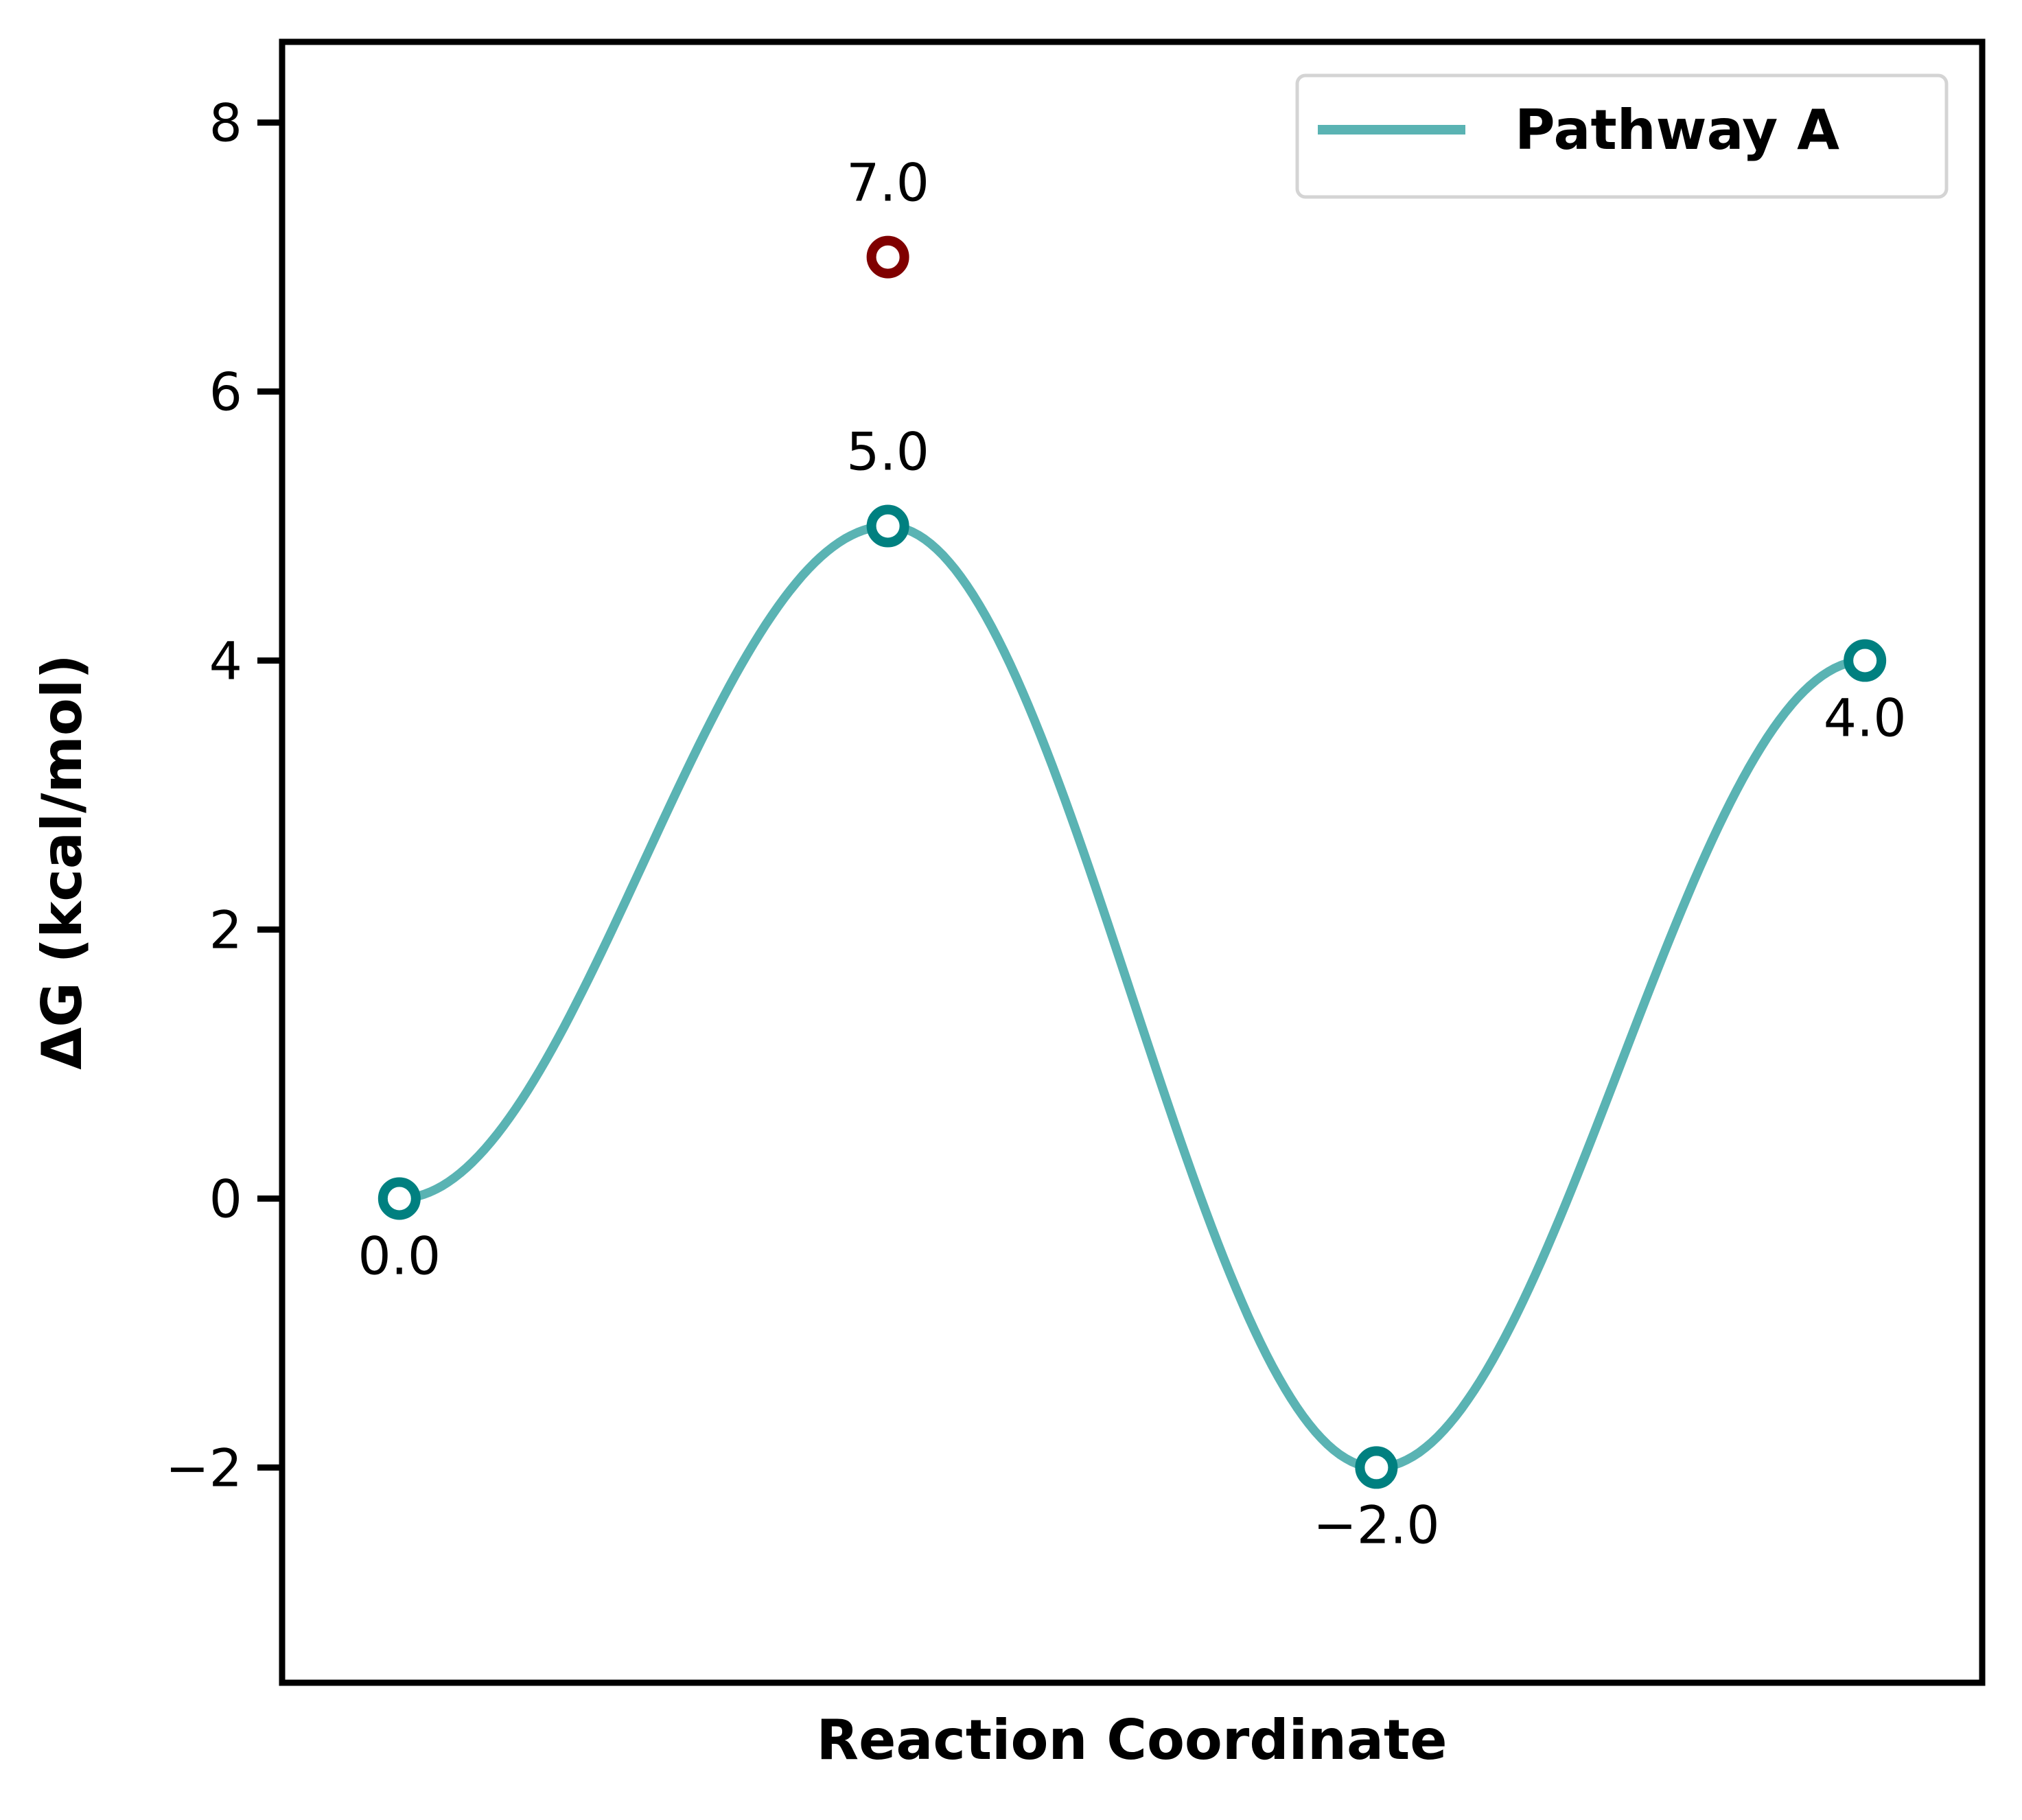 The height and width of the screenshot is (1820, 2022). Describe the element at coordinates (888, 182) in the screenshot. I see `data-label: 7.0` at that location.